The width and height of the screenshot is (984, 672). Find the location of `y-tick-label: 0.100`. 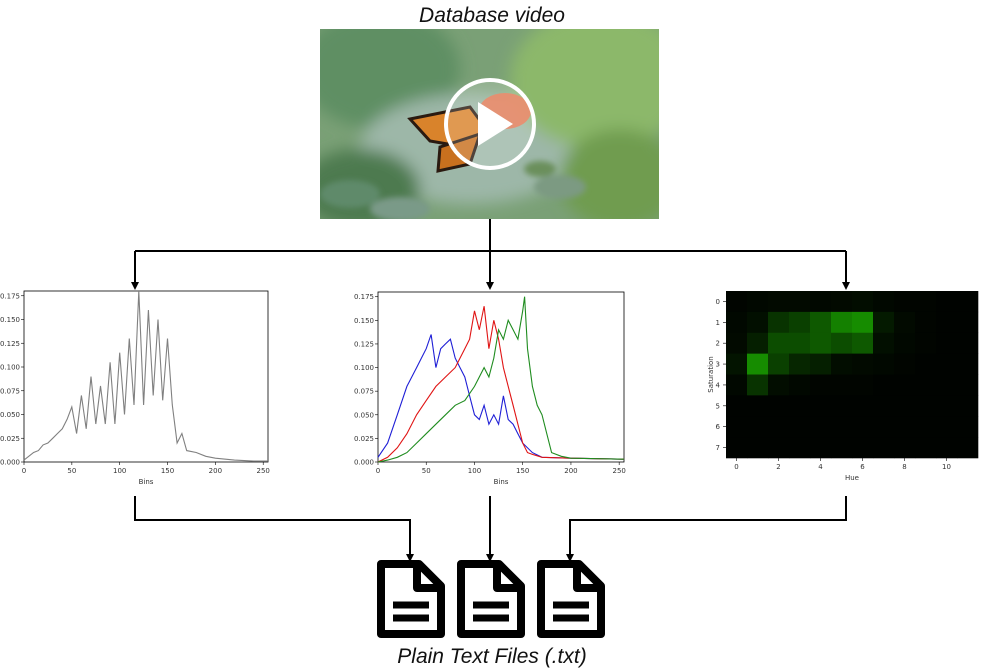

y-tick-label: 0.100 is located at coordinates (364, 368).